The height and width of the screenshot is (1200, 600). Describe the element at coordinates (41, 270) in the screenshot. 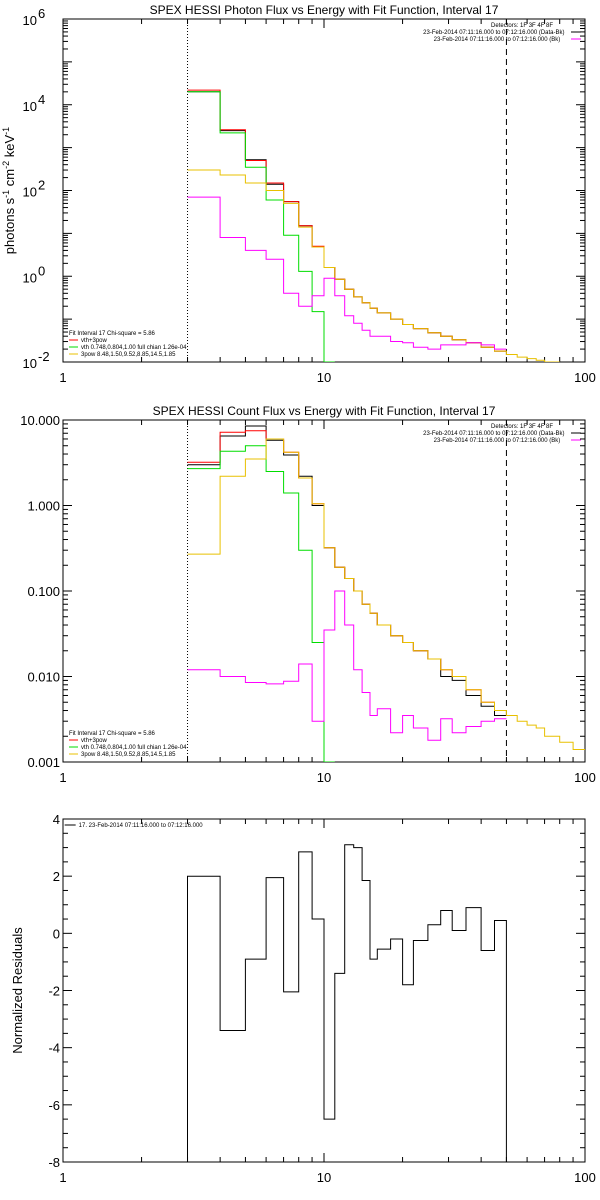

I see `photon-y-tick-exponent: 0` at that location.